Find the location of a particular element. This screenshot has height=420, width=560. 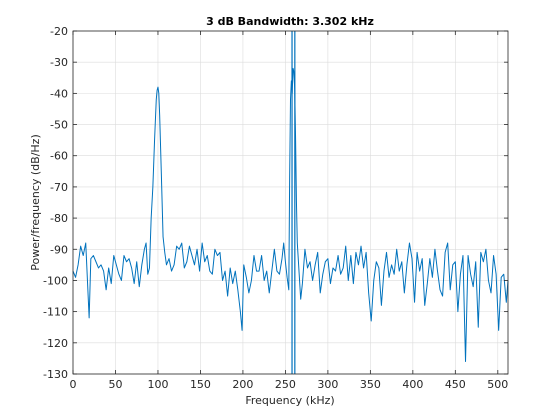

x-tick-label: 500 is located at coordinates (497, 384).